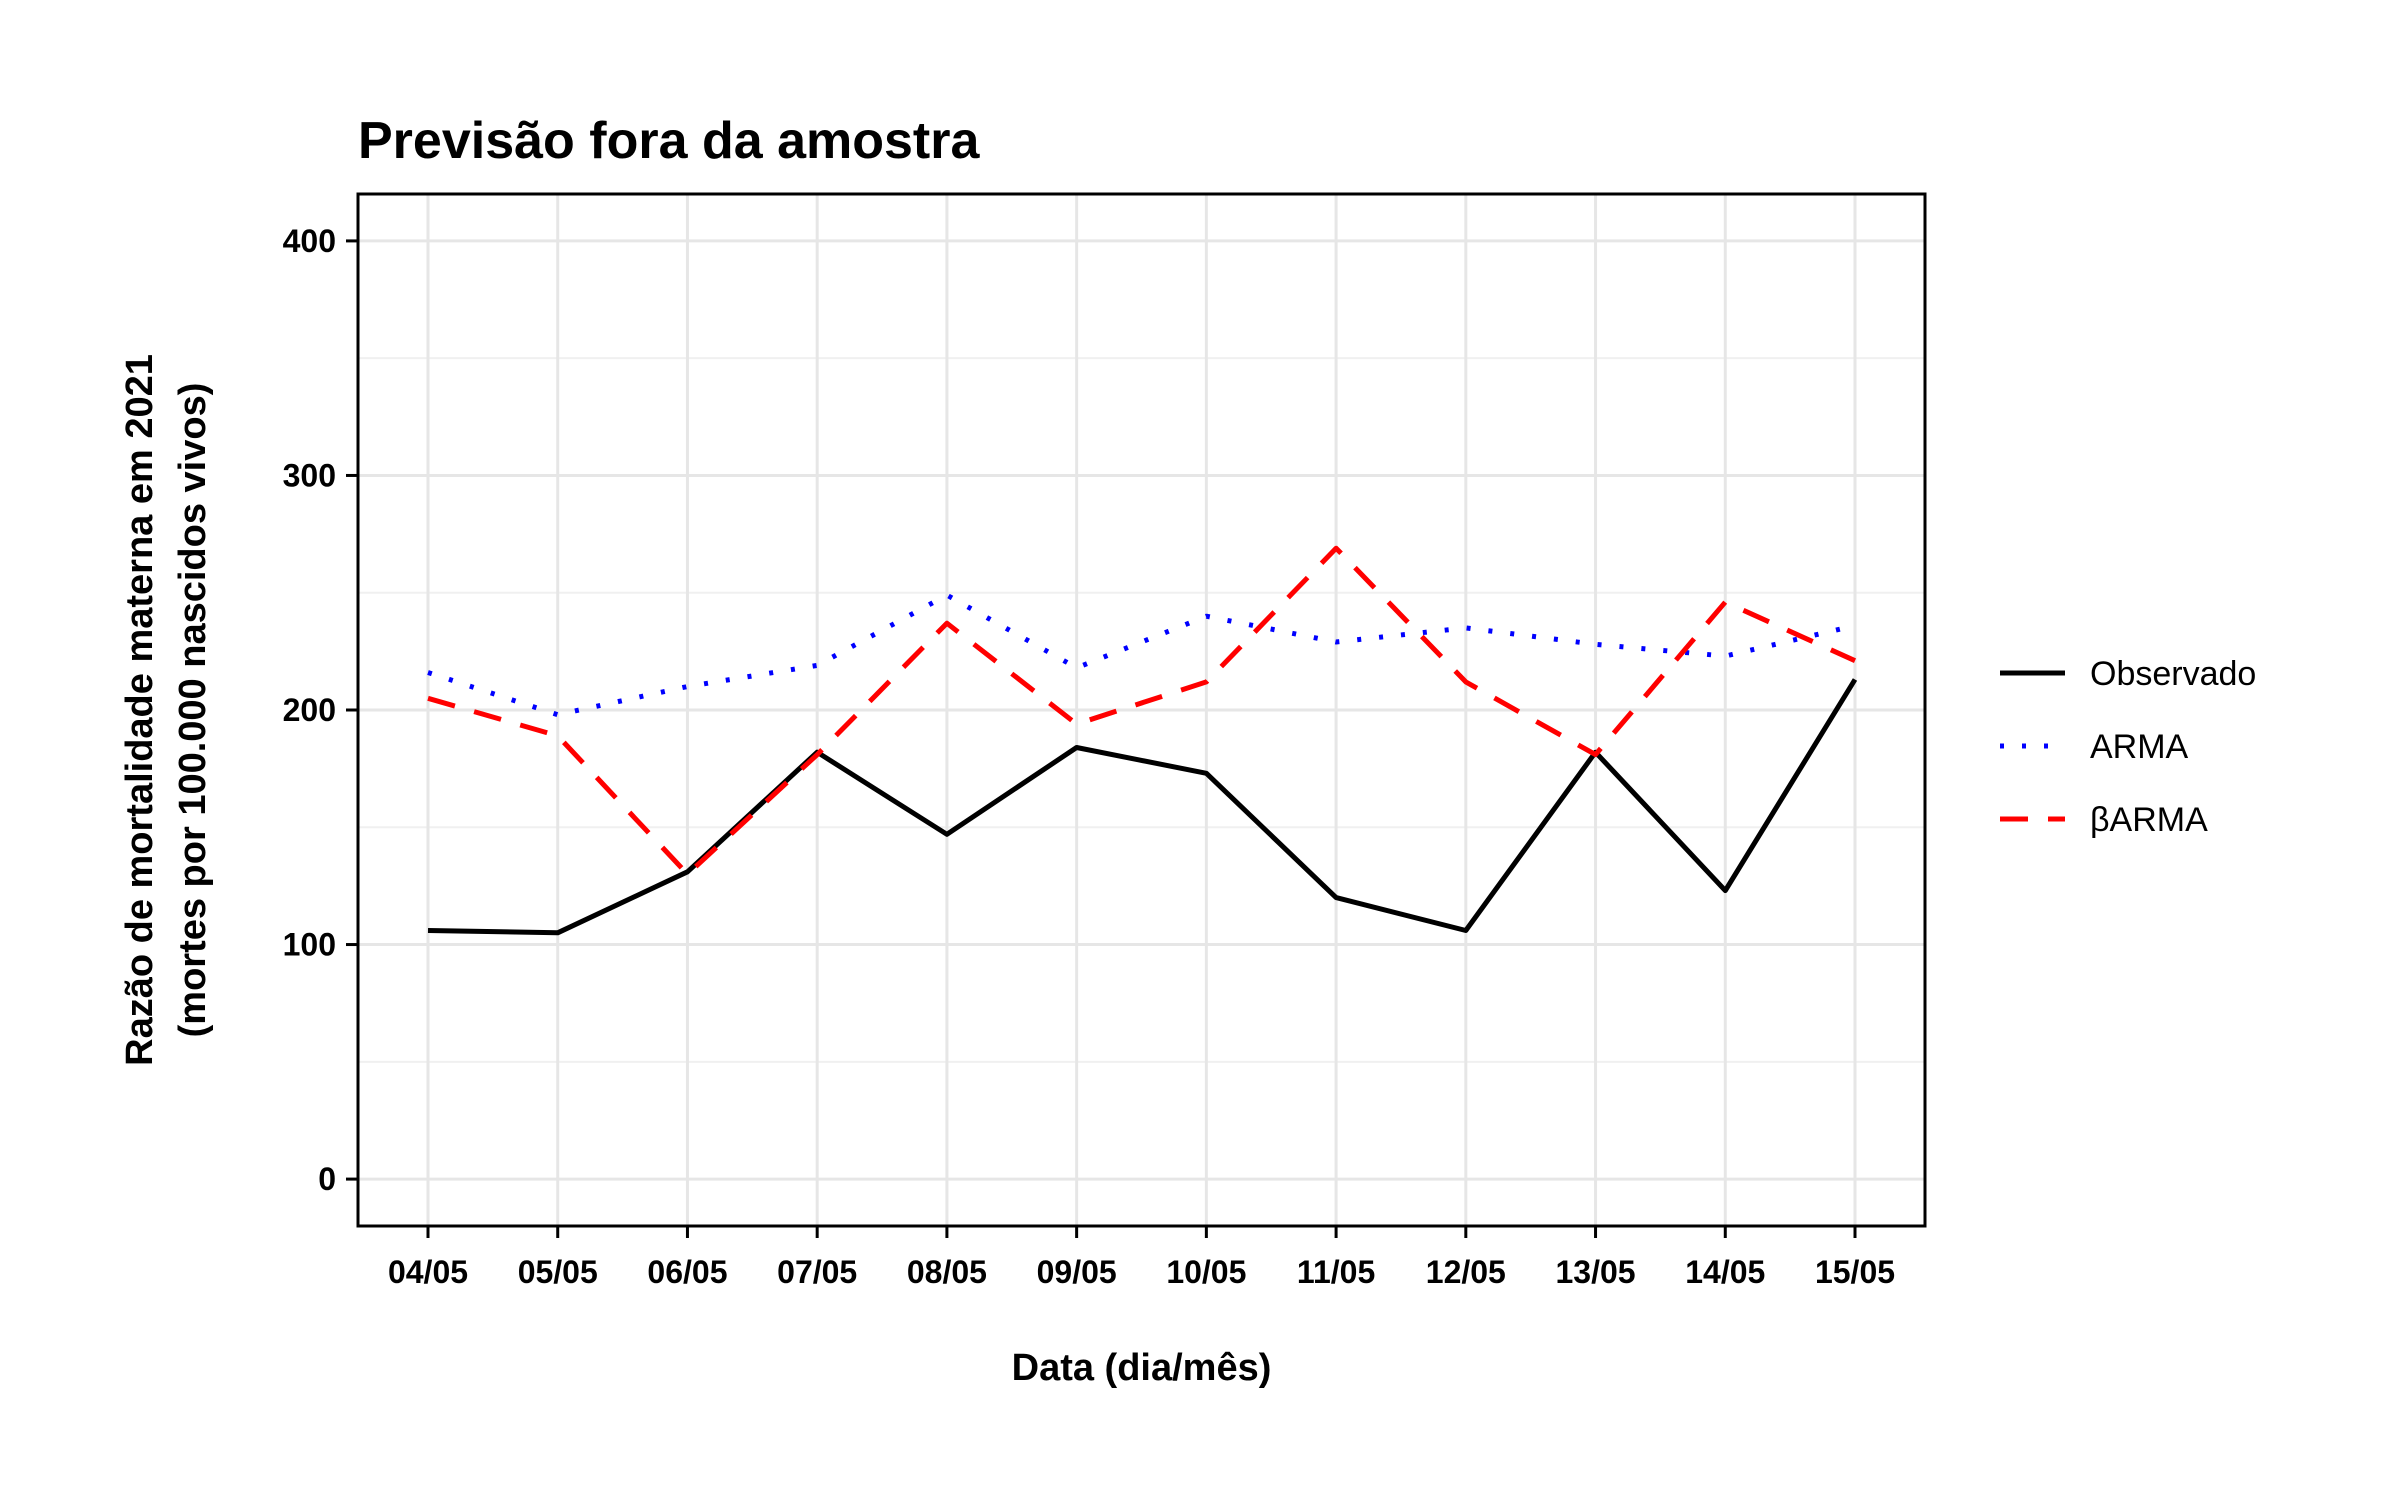  I want to click on y-tick-label: 400, so click(309, 241).